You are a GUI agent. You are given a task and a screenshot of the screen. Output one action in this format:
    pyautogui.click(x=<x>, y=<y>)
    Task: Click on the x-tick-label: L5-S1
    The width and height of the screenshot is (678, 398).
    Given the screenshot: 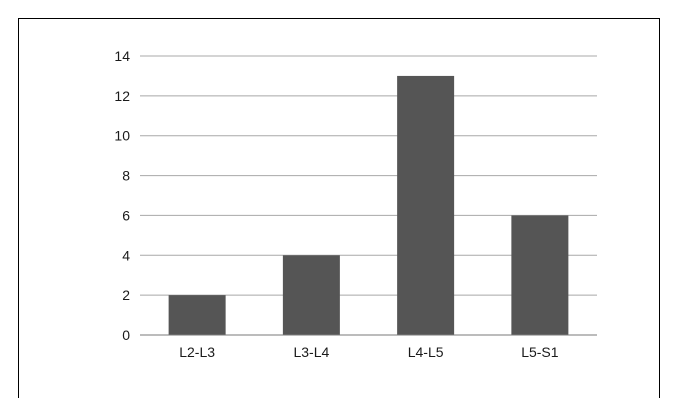 What is the action you would take?
    pyautogui.click(x=540, y=352)
    